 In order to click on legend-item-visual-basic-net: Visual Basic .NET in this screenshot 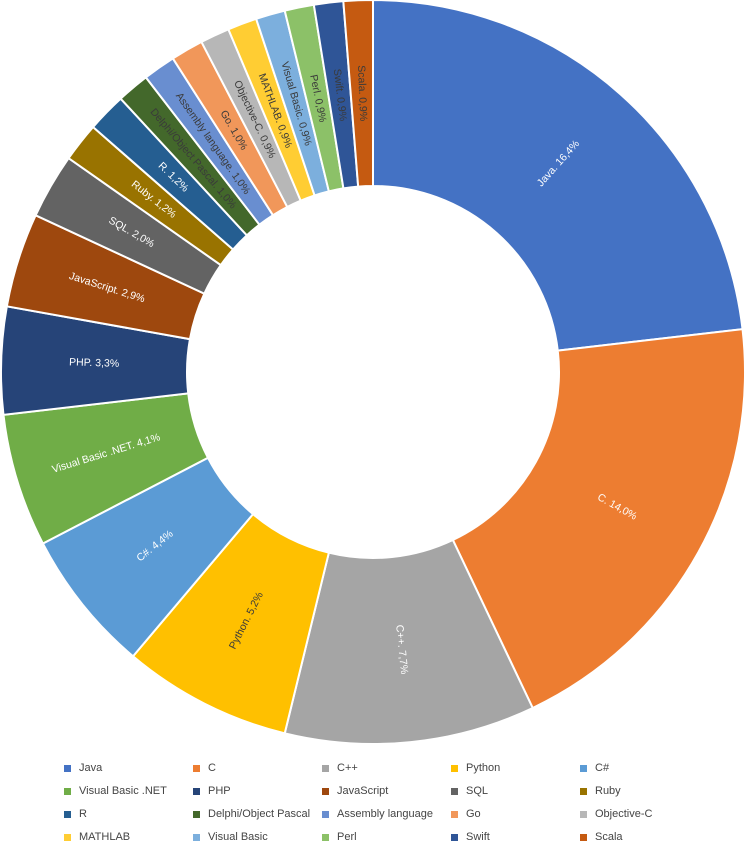, I will do `click(128, 791)`.